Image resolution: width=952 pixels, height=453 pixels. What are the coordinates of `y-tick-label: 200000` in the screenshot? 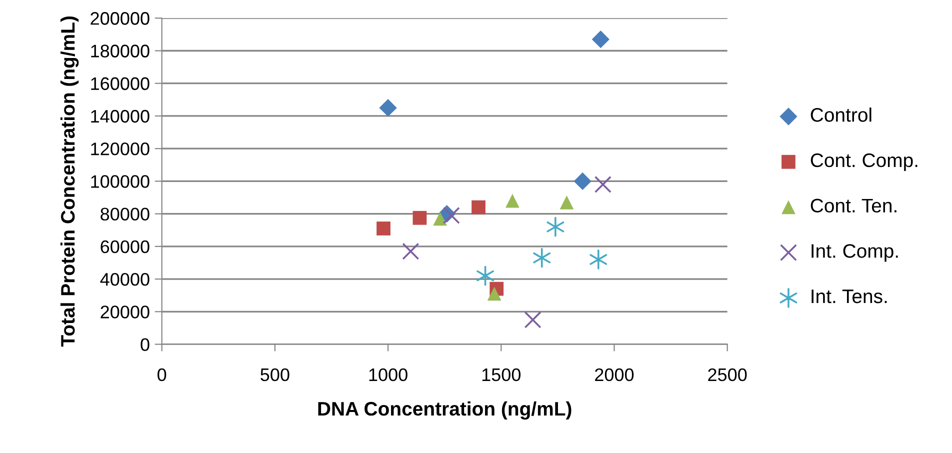 It's located at (120, 18).